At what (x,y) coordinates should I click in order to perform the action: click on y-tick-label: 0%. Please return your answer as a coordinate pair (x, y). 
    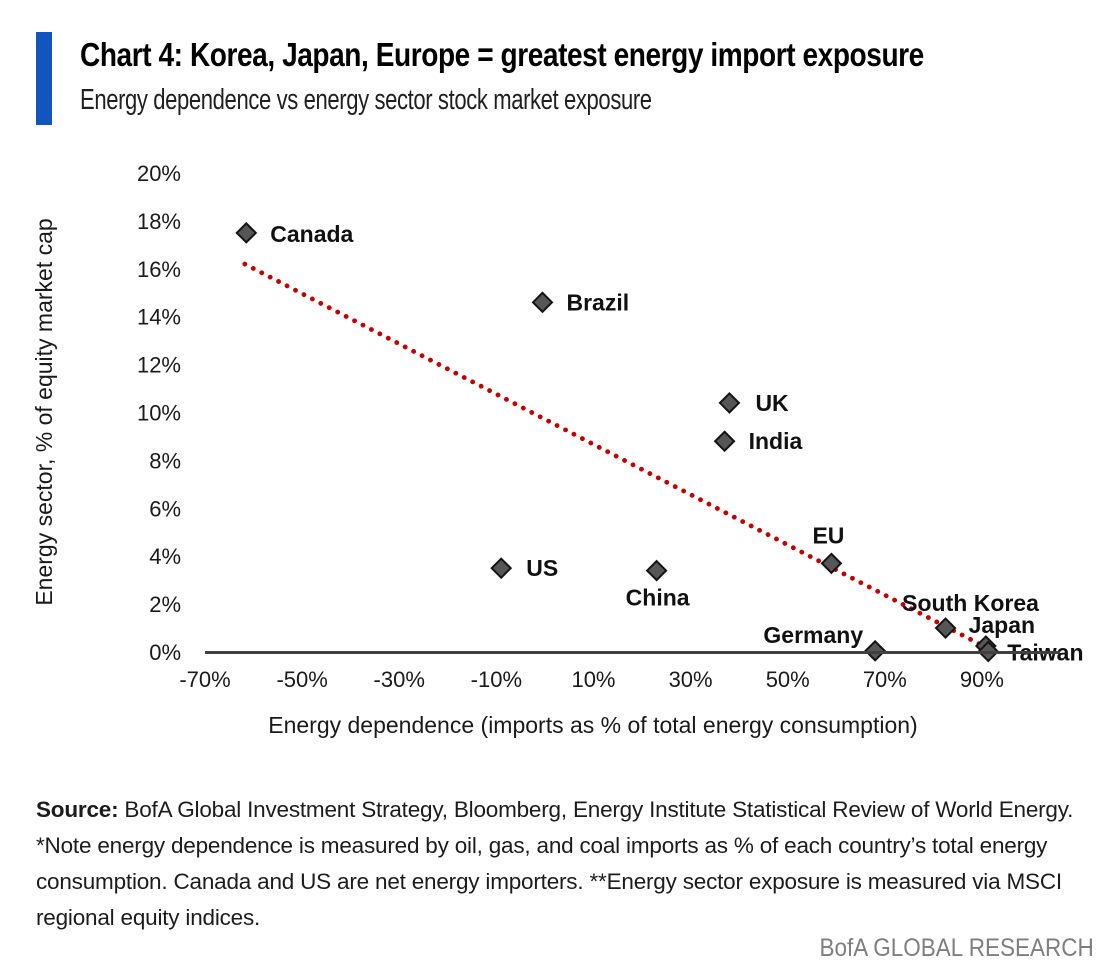
    Looking at the image, I should click on (165, 652).